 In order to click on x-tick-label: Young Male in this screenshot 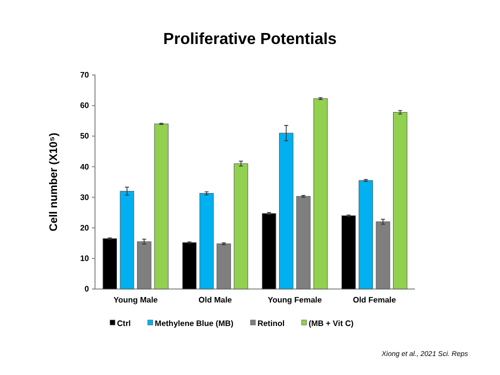, I will do `click(135, 300)`.